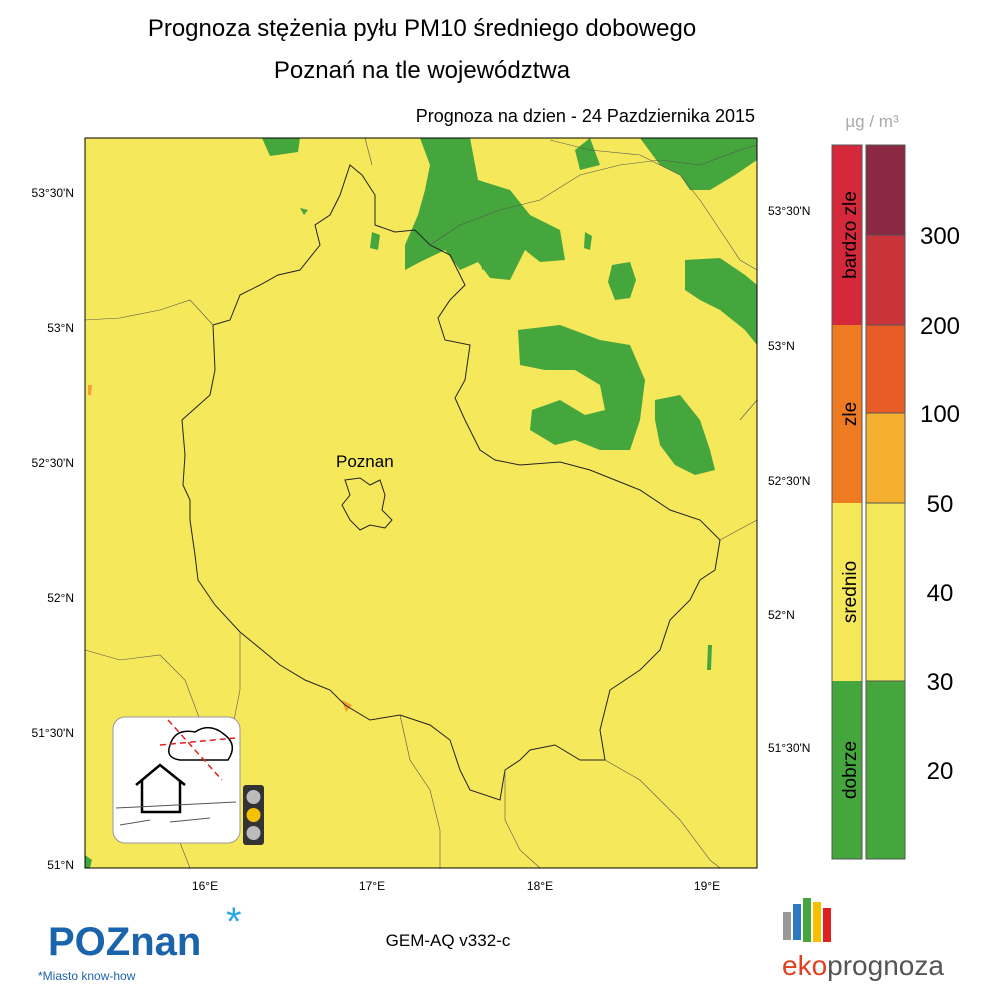 This screenshot has width=1000, height=1005. I want to click on lon-label: 17°E, so click(372, 886).